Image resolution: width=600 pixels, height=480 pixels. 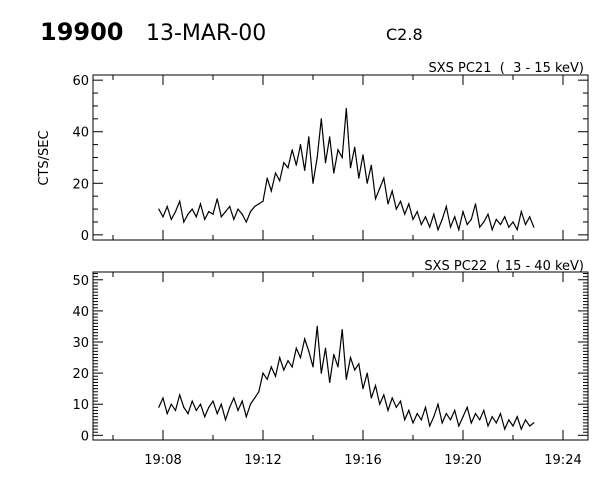 What do you see at coordinates (80, 81) in the screenshot?
I see `y-tick-label: 60` at bounding box center [80, 81].